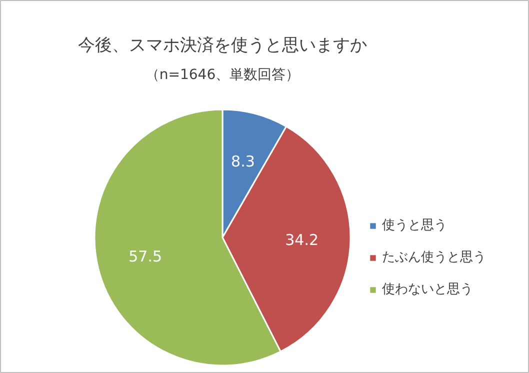  I want to click on data-label: 34.2, so click(302, 239).